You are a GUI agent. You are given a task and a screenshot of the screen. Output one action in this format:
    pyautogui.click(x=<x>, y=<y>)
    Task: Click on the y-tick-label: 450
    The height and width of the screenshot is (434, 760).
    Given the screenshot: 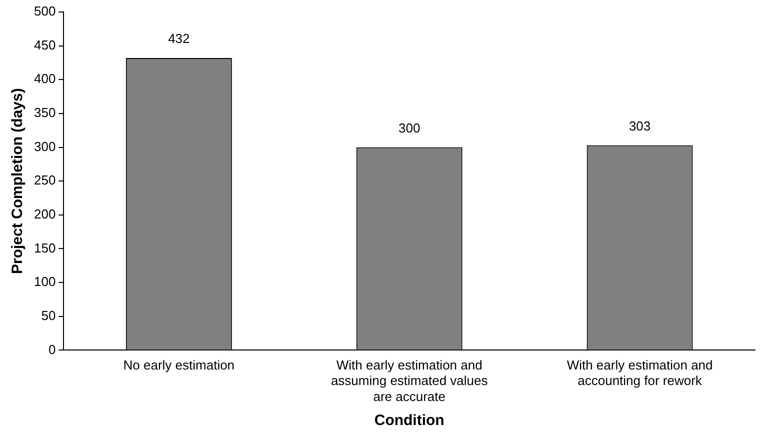 What is the action you would take?
    pyautogui.click(x=45, y=44)
    